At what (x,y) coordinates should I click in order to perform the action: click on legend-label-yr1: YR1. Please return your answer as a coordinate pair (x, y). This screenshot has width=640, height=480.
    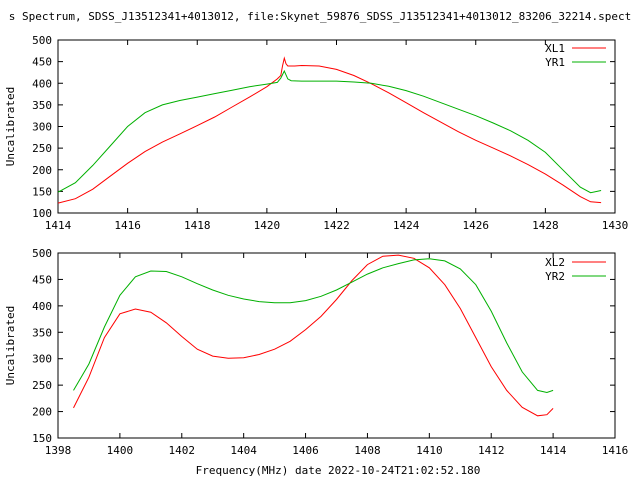
    Looking at the image, I should click on (555, 62).